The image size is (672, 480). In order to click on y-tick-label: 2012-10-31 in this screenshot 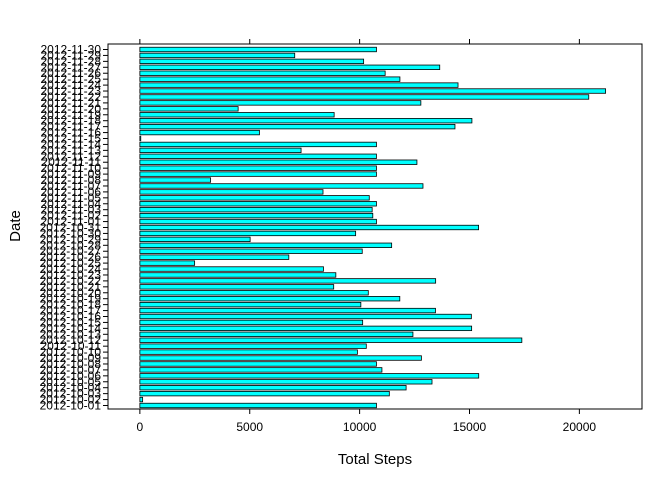, I will do `click(71, 228)`.